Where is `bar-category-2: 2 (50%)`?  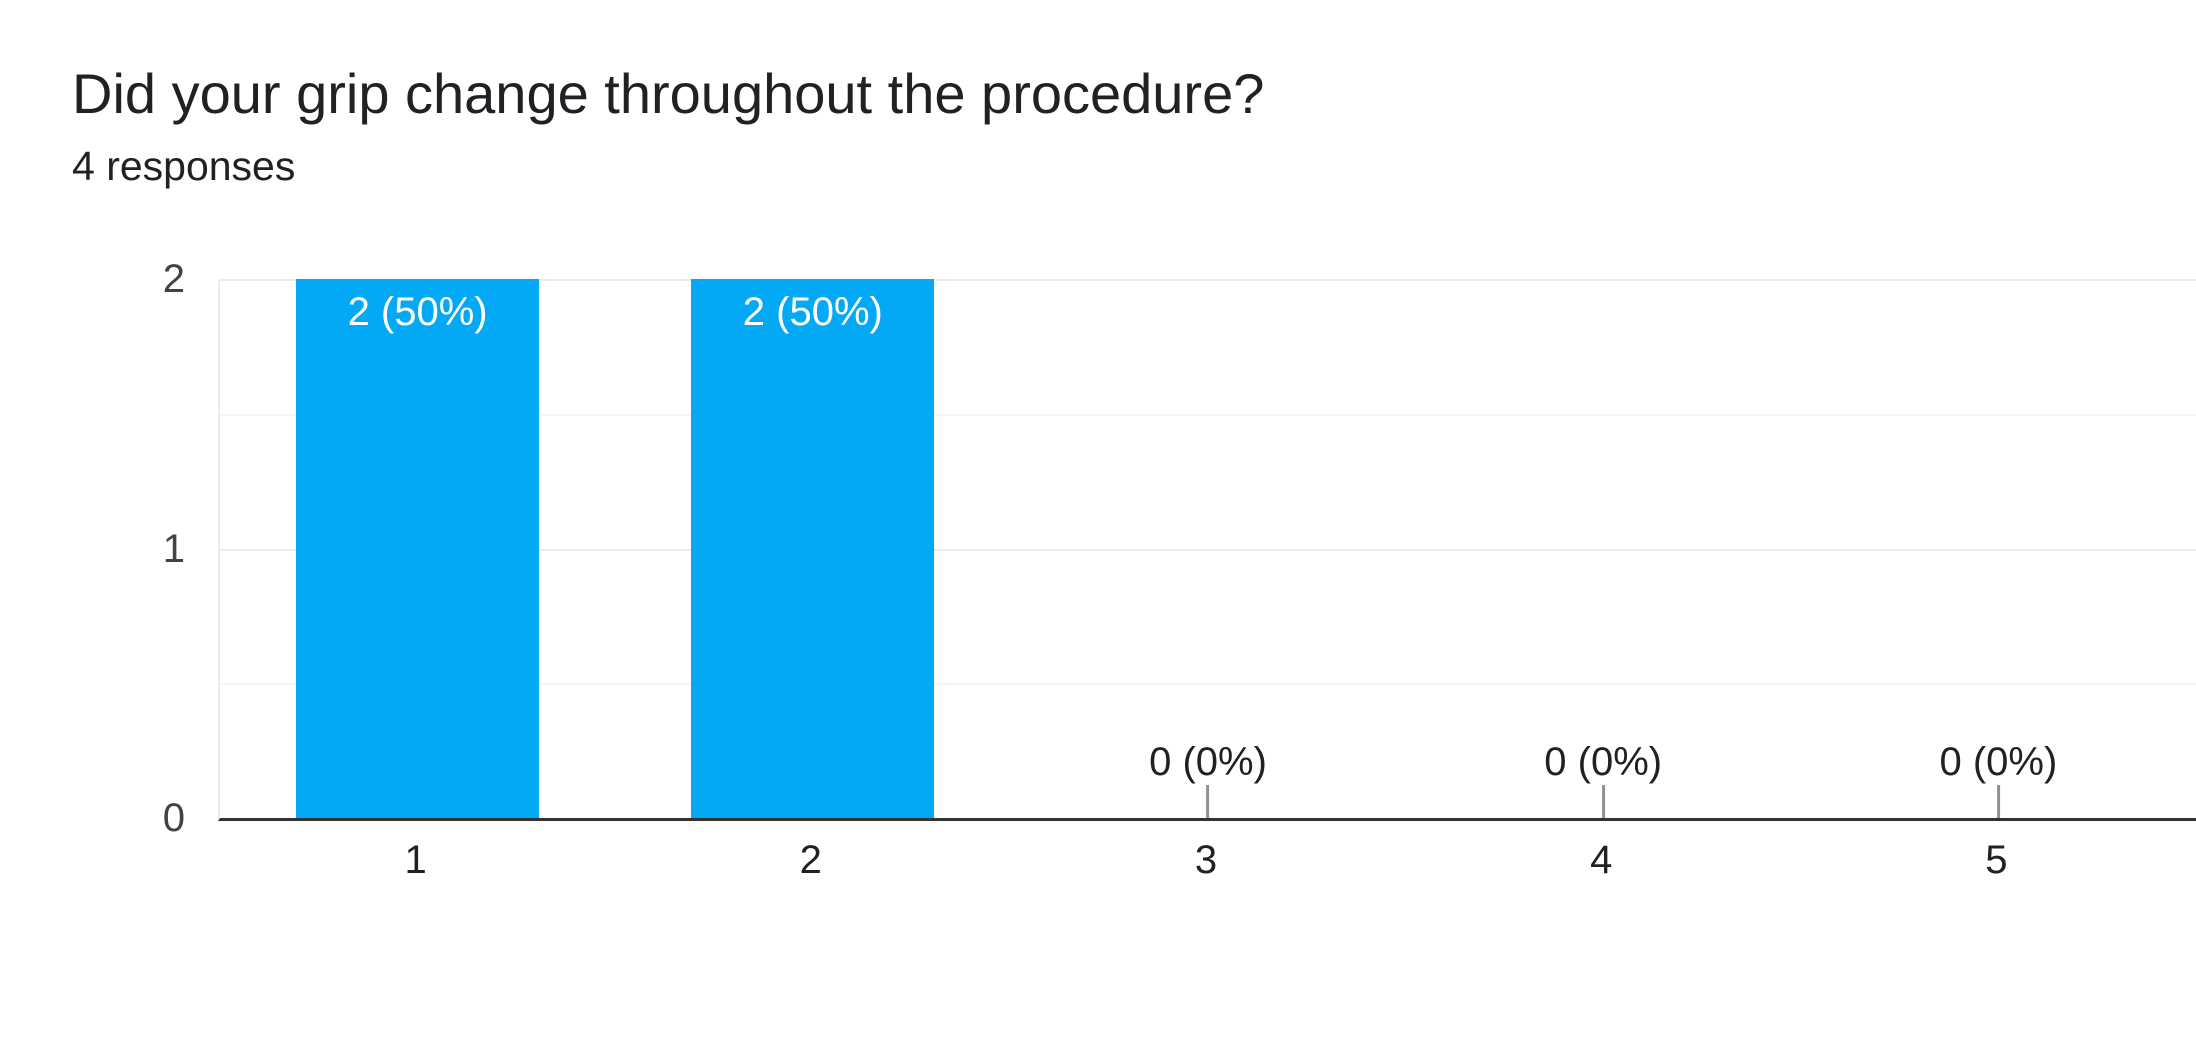
bar-category-2: 2 (50%) is located at coordinates (813, 548).